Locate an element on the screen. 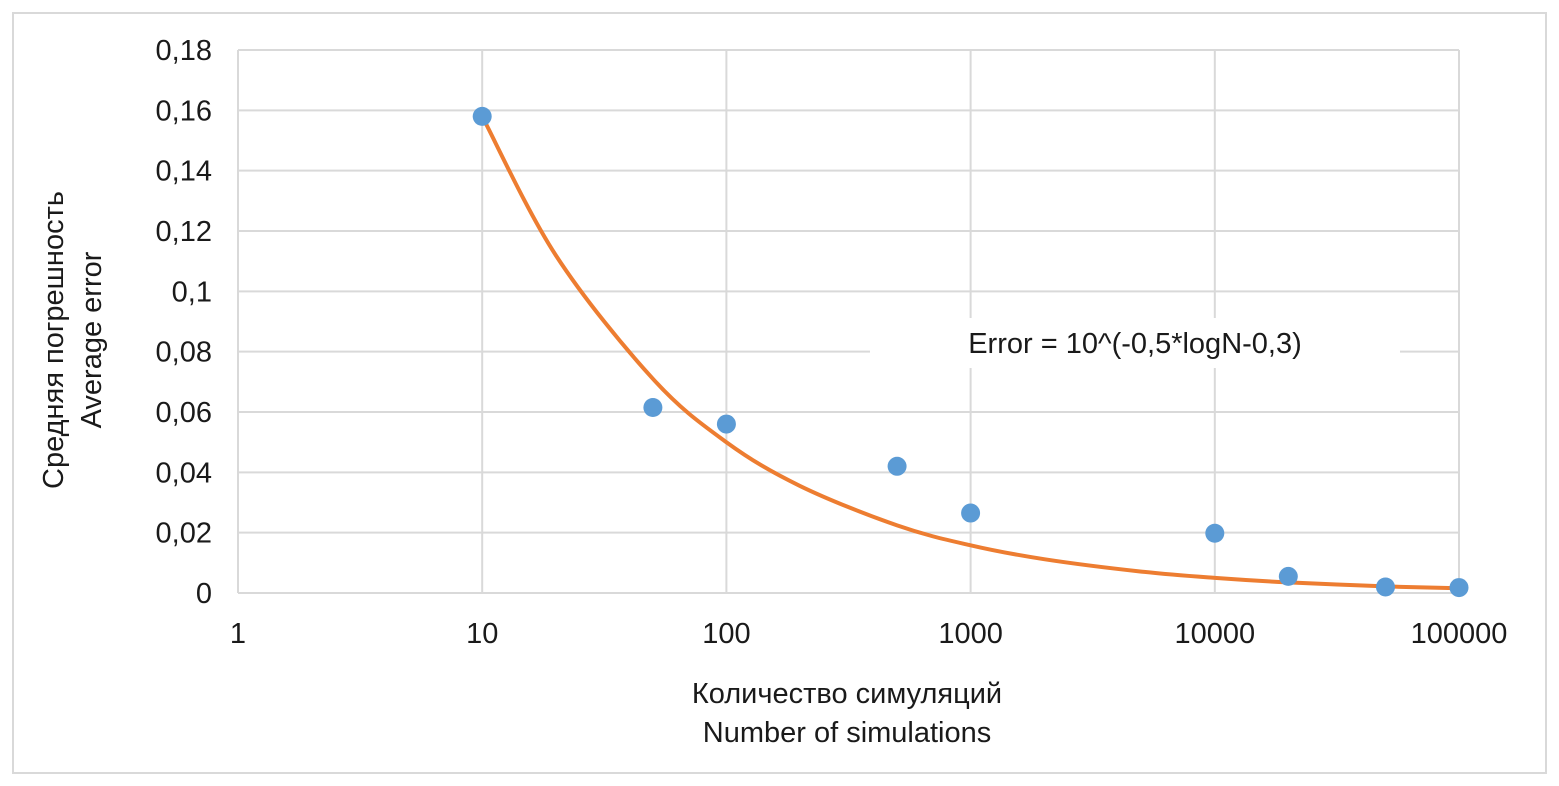 The width and height of the screenshot is (1559, 786). y-axis-title-line-1: Средняя погрешность is located at coordinates (54, 340).